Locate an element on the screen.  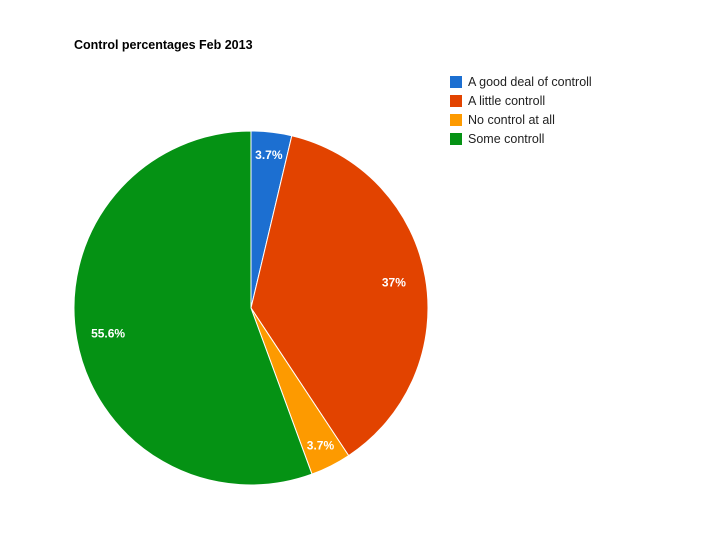
legend-item-some: Some controll is located at coordinates (521, 138).